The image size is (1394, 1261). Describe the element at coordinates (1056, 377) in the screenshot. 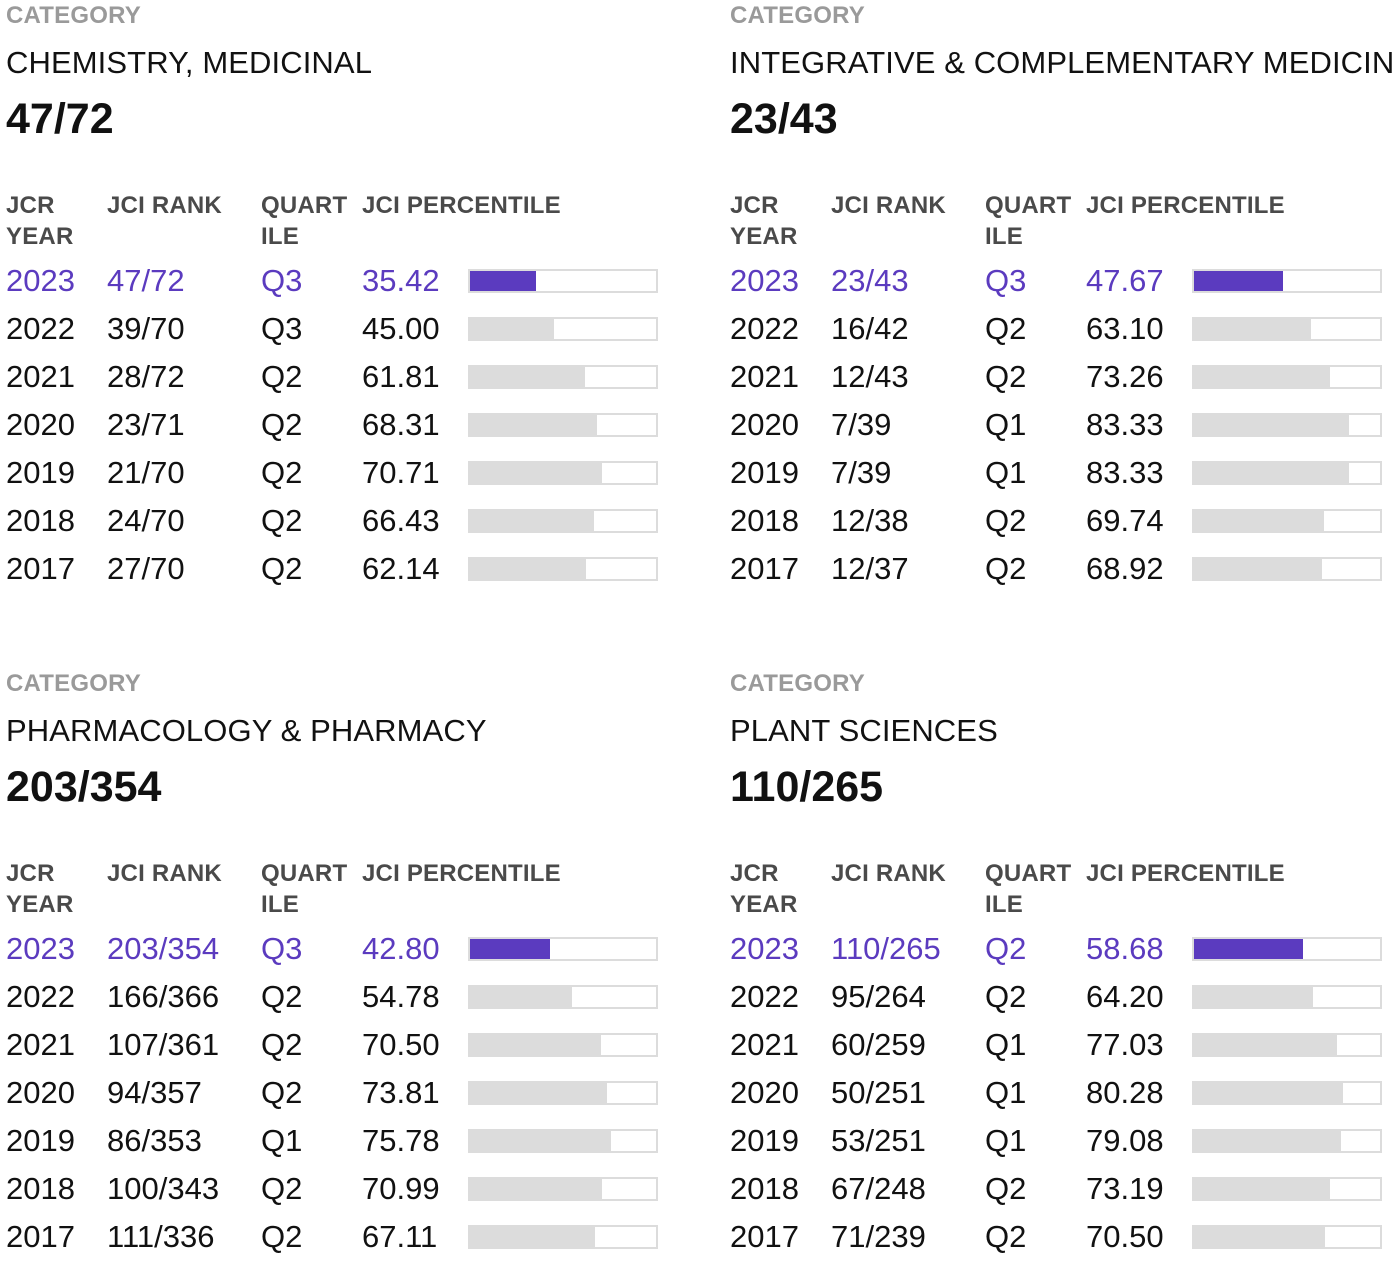

I see `table-row: 2021 12/43 Q2 73.26` at that location.